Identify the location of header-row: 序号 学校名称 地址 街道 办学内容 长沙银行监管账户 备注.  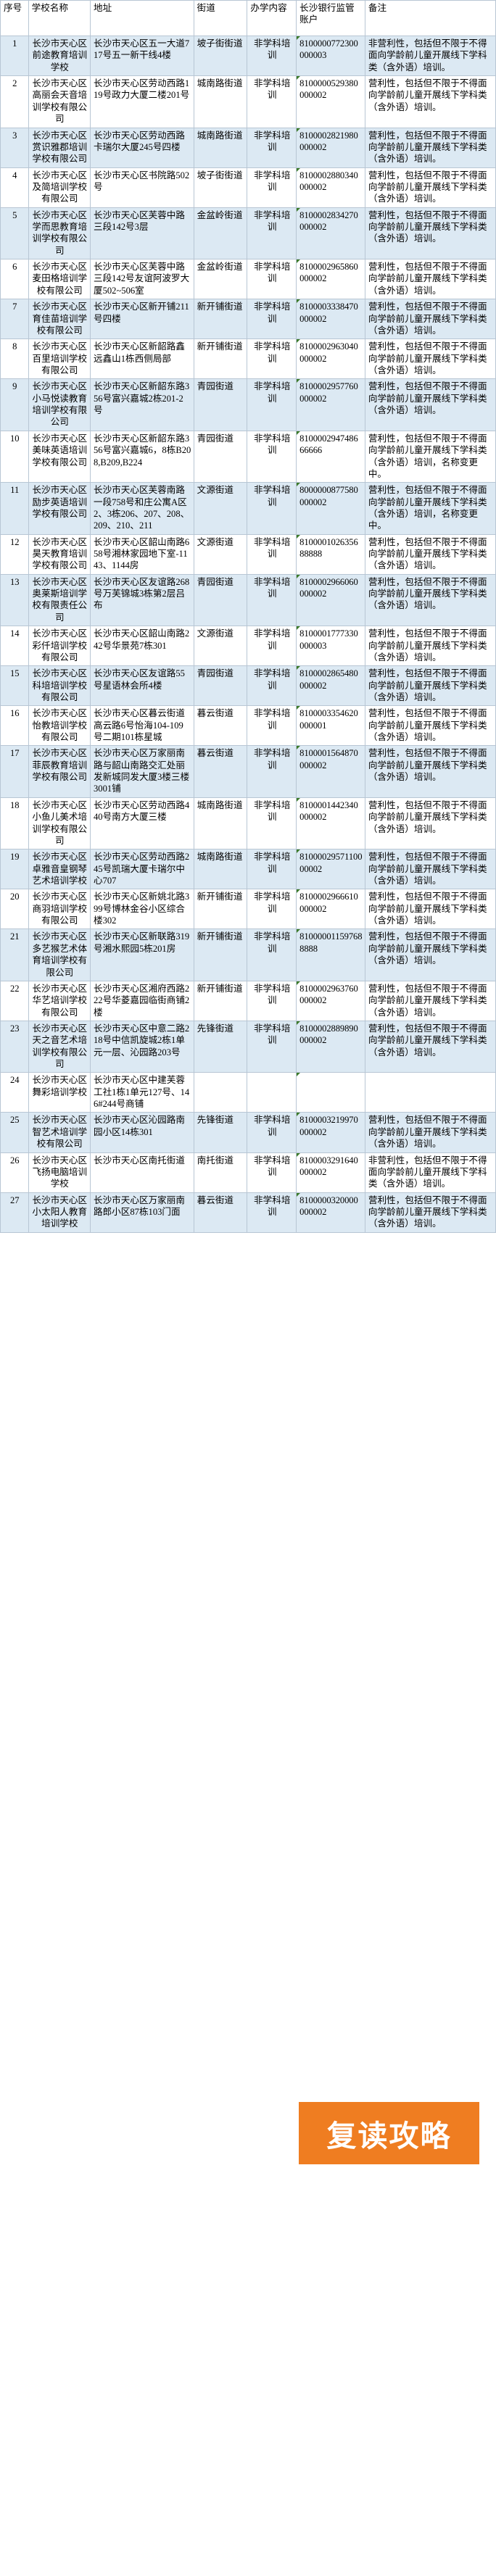
(248, 18).